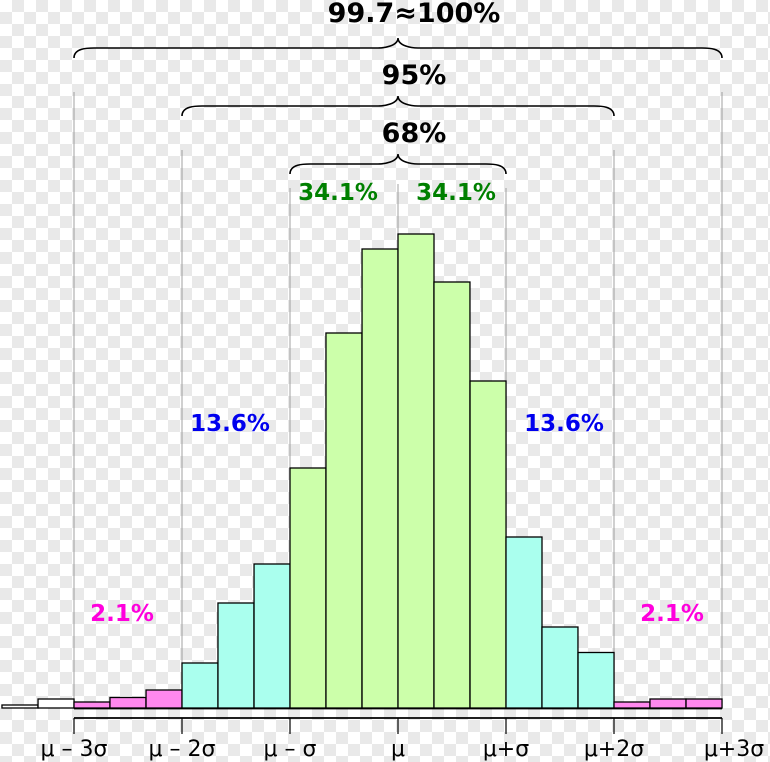  I want to click on x-tick-label: μ+σ, so click(506, 749).